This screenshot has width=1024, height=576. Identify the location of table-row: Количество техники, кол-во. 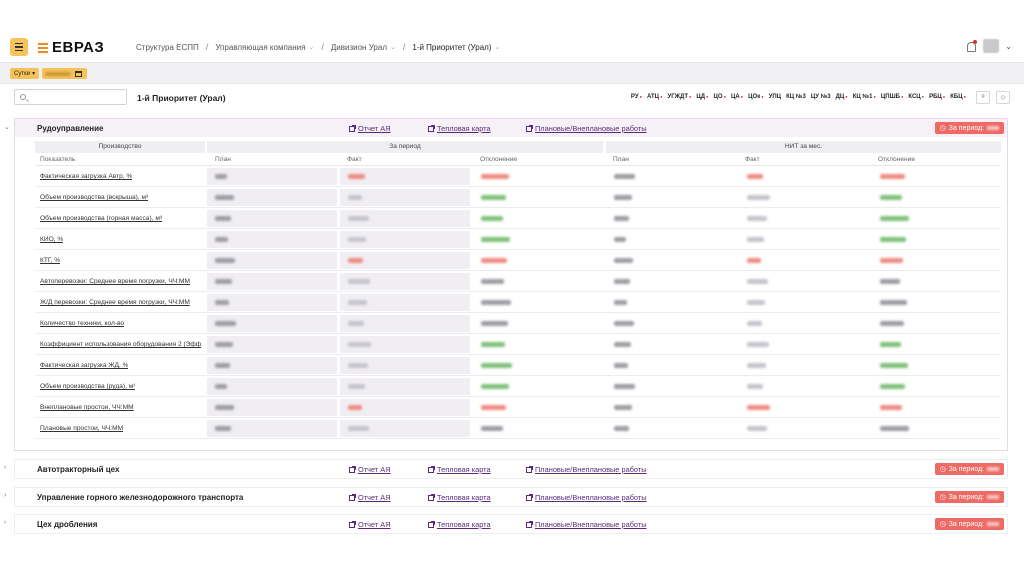
(518, 323).